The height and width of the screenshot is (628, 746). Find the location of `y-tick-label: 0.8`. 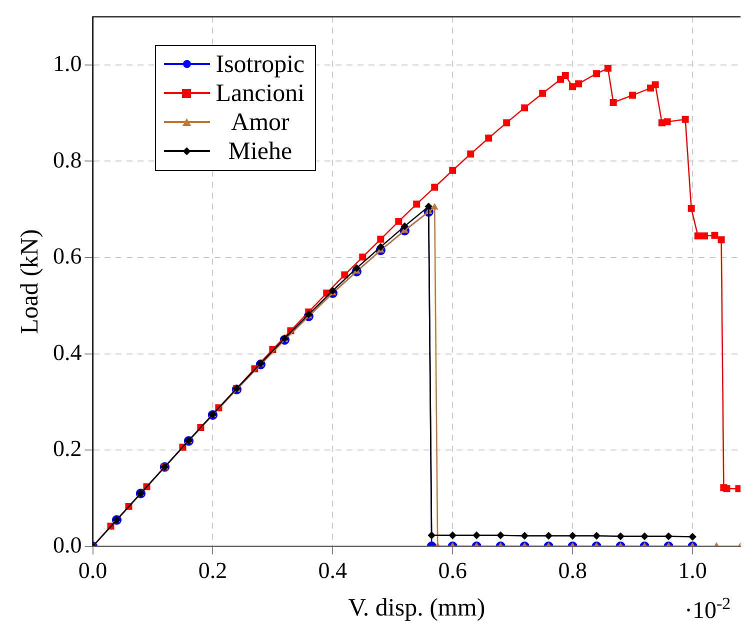

y-tick-label: 0.8 is located at coordinates (67, 159).